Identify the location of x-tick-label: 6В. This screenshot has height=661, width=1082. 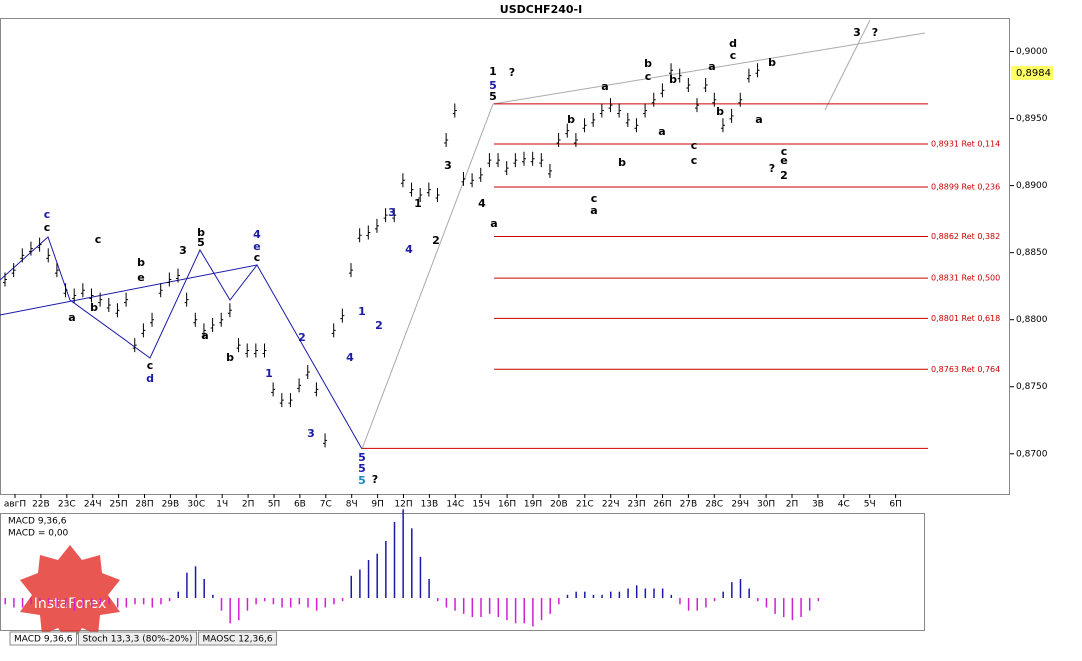
(300, 505).